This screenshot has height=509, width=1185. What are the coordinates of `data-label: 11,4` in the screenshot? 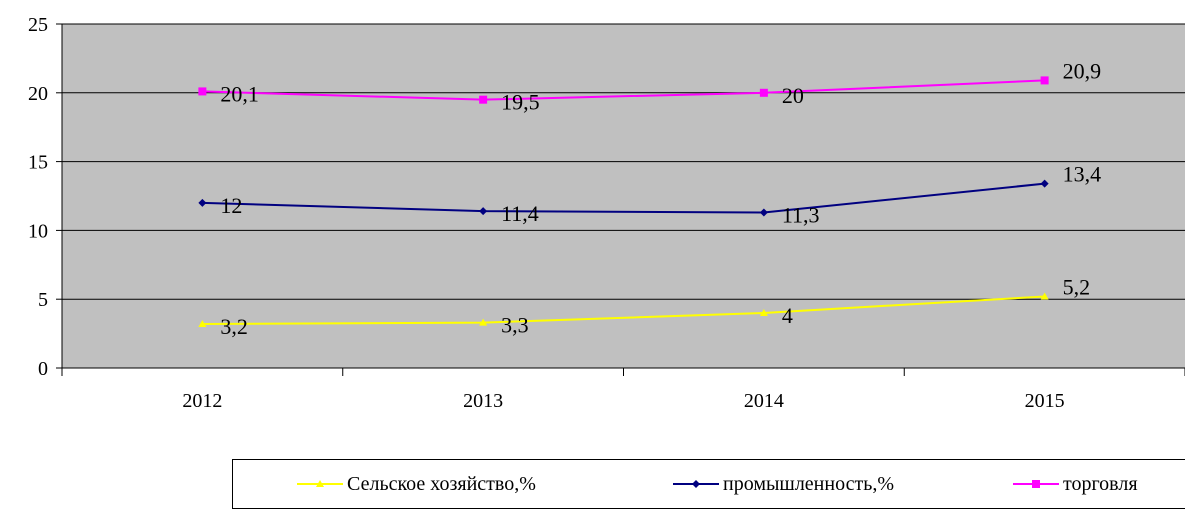 It's located at (520, 213).